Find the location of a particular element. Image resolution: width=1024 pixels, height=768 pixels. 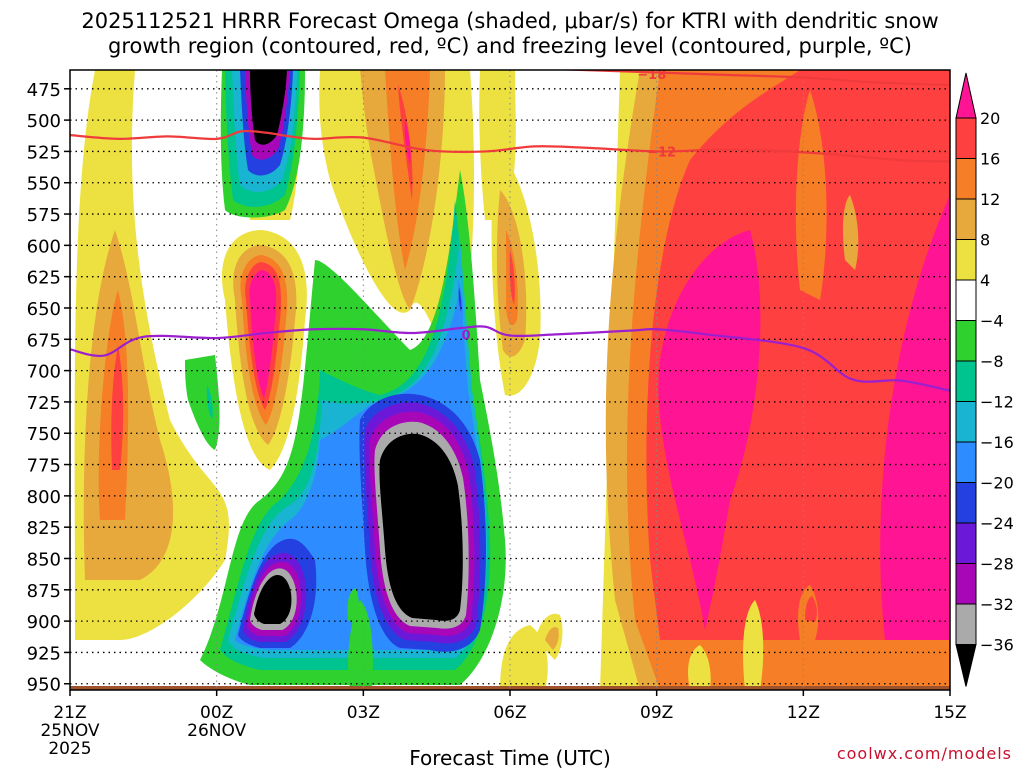

y-tick-label-625: 625 is located at coordinates (44, 278).